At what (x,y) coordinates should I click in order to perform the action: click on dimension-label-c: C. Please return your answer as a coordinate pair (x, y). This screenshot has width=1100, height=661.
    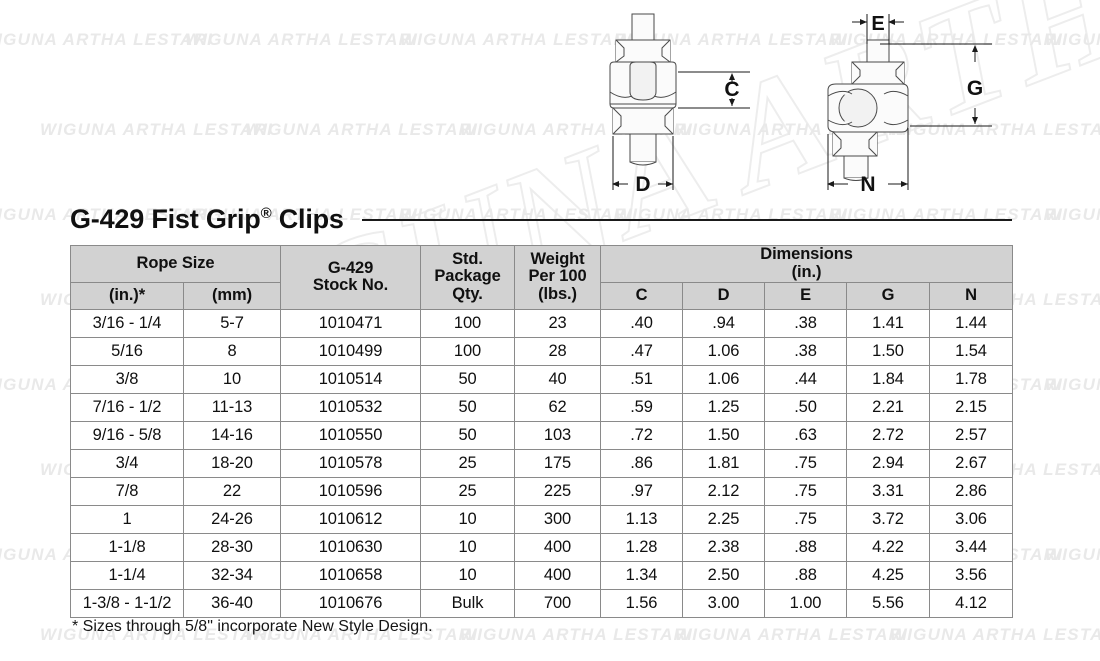
    Looking at the image, I should click on (731, 89).